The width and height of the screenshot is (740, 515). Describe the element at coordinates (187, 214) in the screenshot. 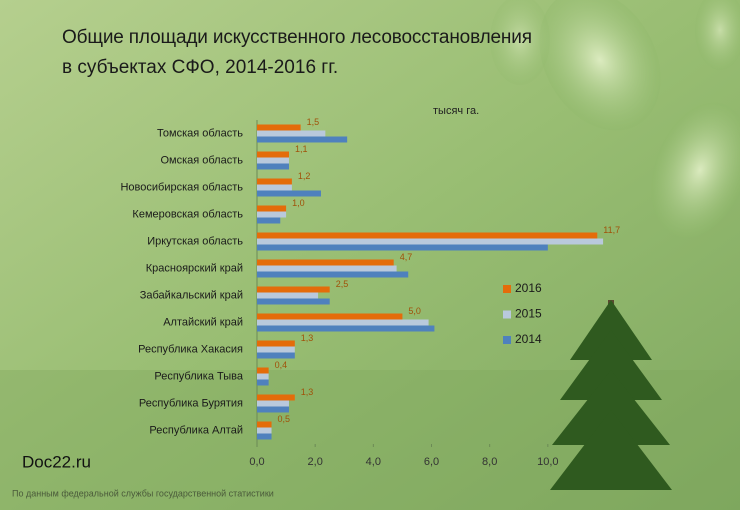

I see `y-tick-label: Кемеровская область` at that location.